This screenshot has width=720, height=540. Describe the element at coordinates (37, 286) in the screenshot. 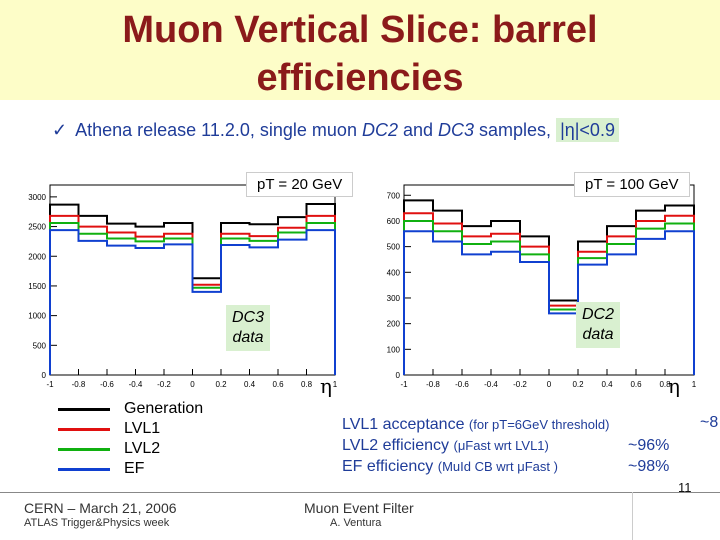

I see `pt20-y-tick-label: 1500` at that location.